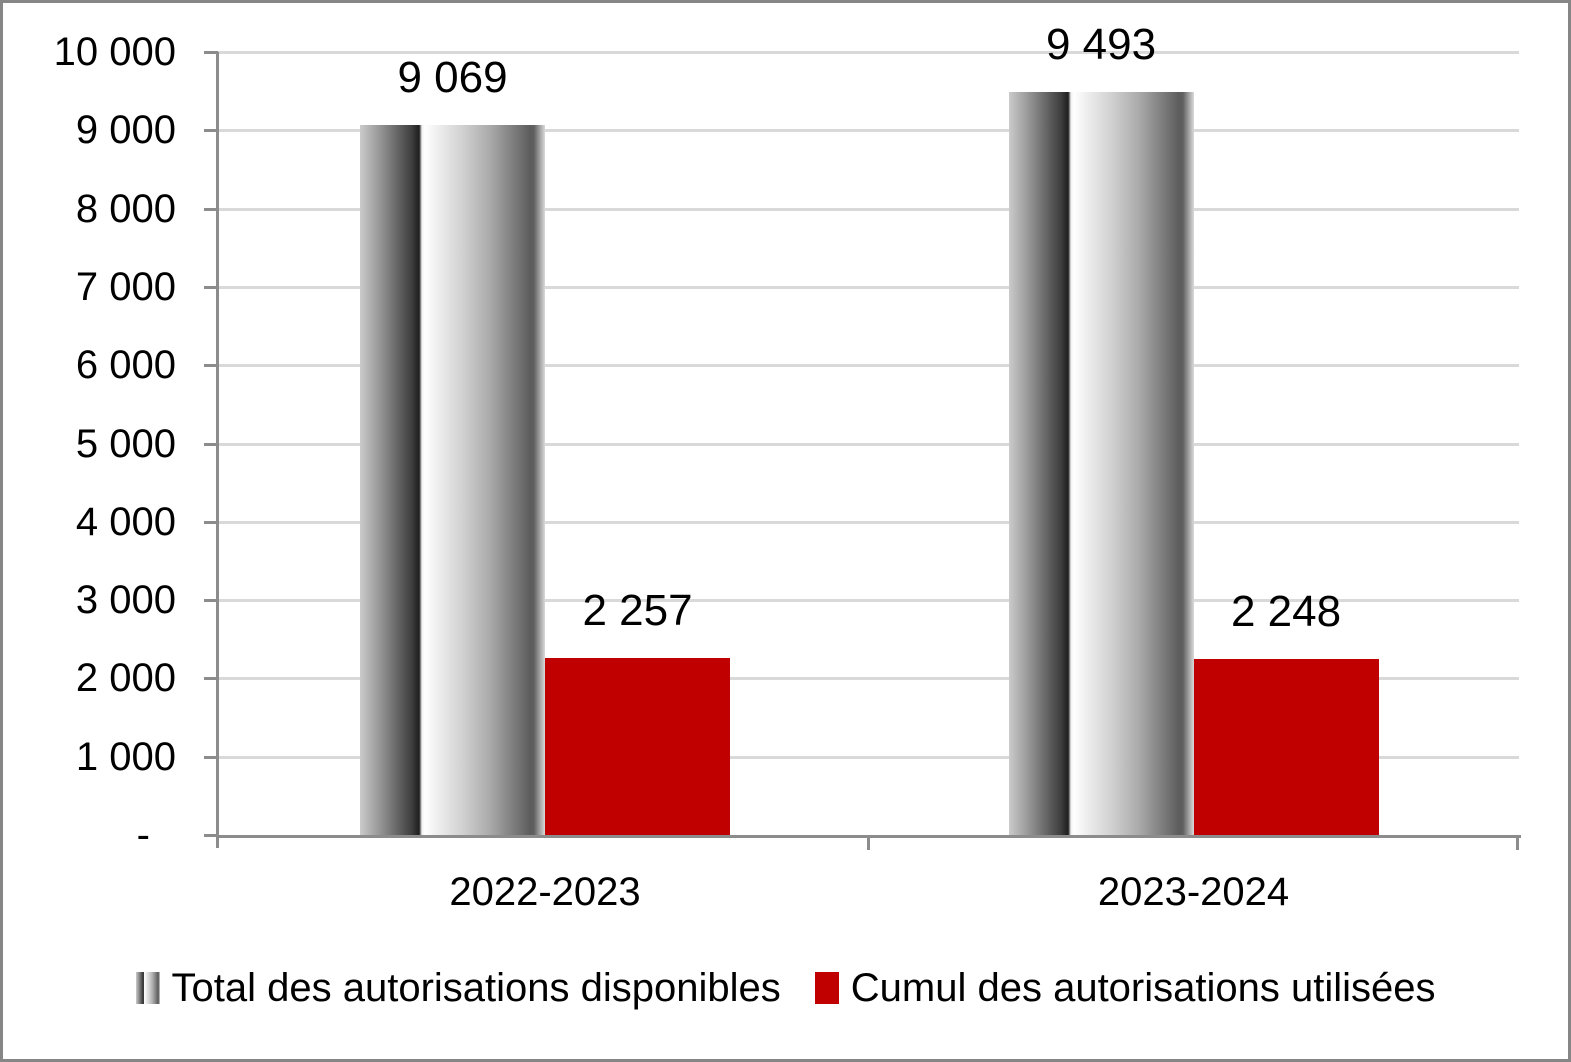 This screenshot has width=1571, height=1062. What do you see at coordinates (147, 988) in the screenshot?
I see `legend-swatch-gray-cylinder-icon` at bounding box center [147, 988].